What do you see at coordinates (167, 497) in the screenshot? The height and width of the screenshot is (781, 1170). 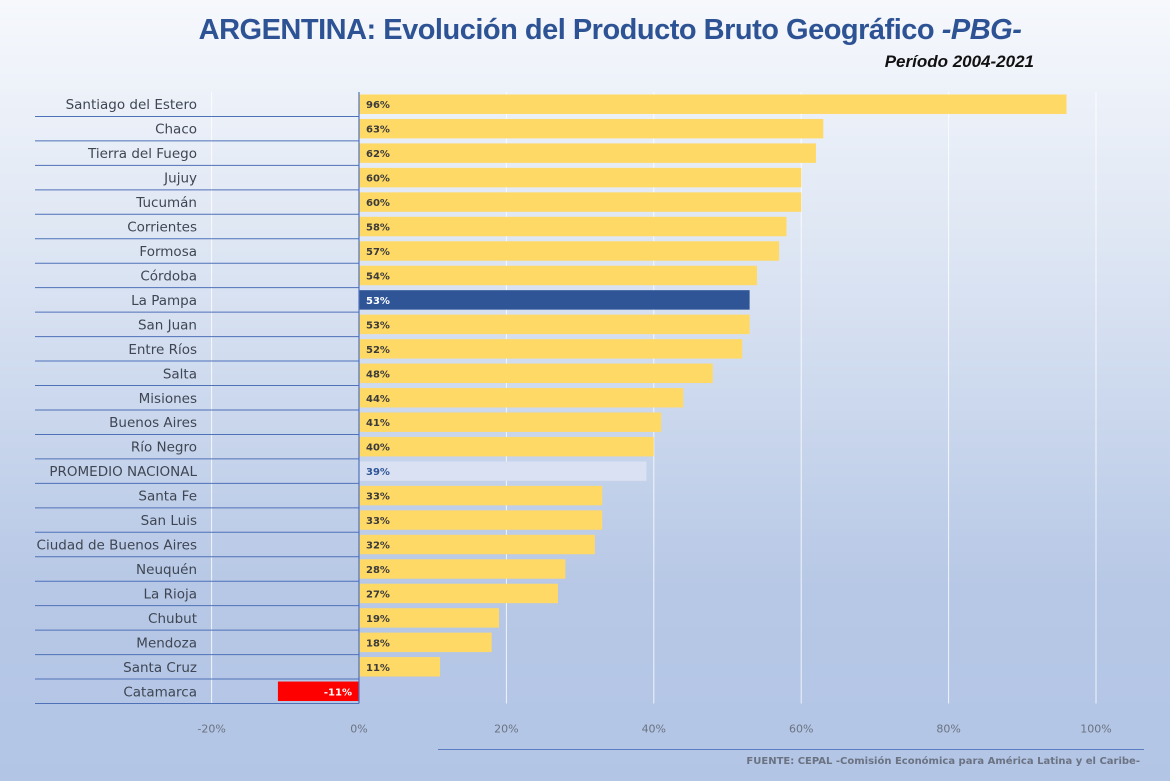 I see `category-label: Santa Fe` at bounding box center [167, 497].